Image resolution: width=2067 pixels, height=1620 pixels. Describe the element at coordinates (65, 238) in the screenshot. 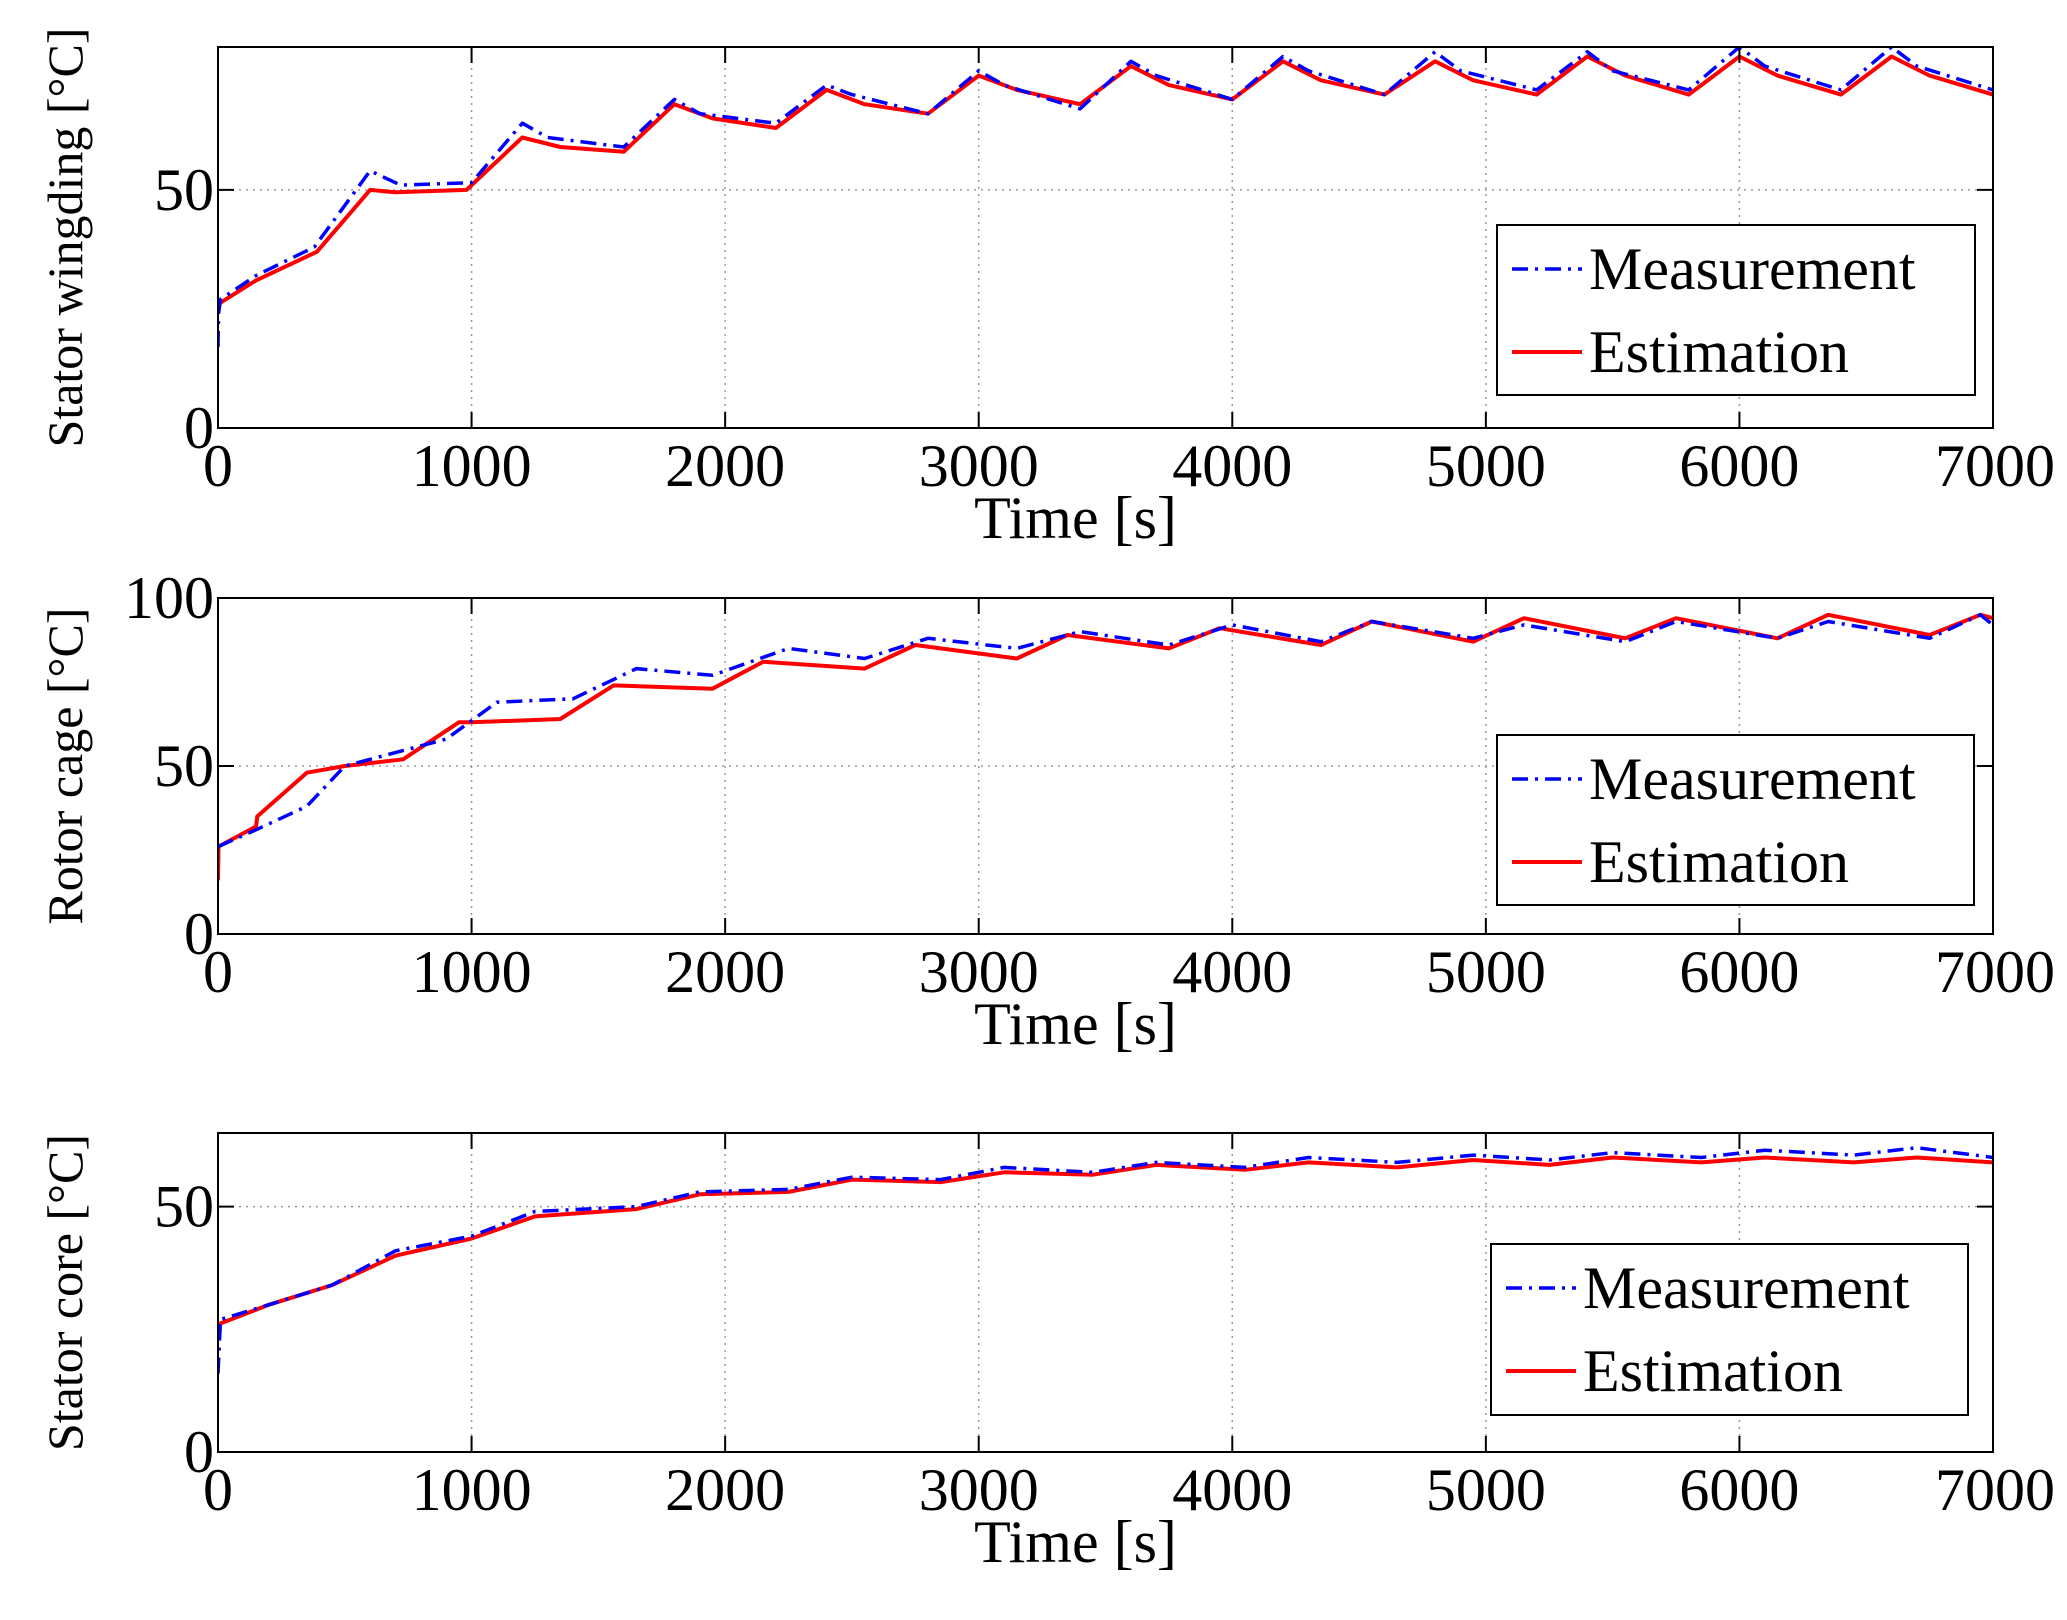

I see `y-axis-label: Stator wingding [°C]` at that location.